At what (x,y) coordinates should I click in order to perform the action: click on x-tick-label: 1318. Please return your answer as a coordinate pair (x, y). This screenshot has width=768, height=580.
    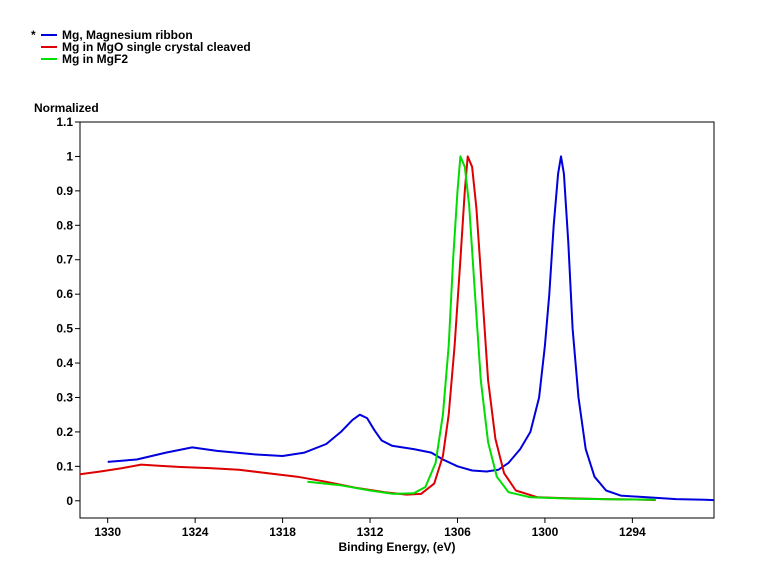
    Looking at the image, I should click on (282, 532).